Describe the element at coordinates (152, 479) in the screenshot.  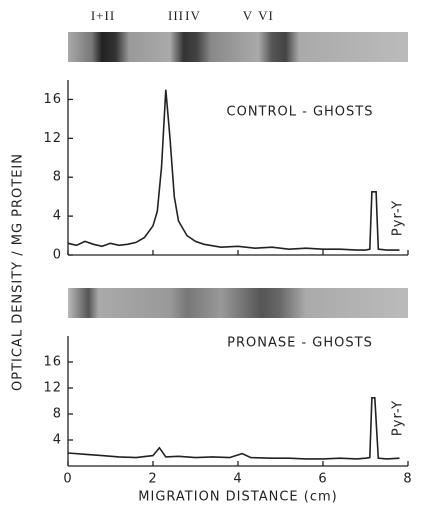
I see `x-tick-label: 2` at that location.